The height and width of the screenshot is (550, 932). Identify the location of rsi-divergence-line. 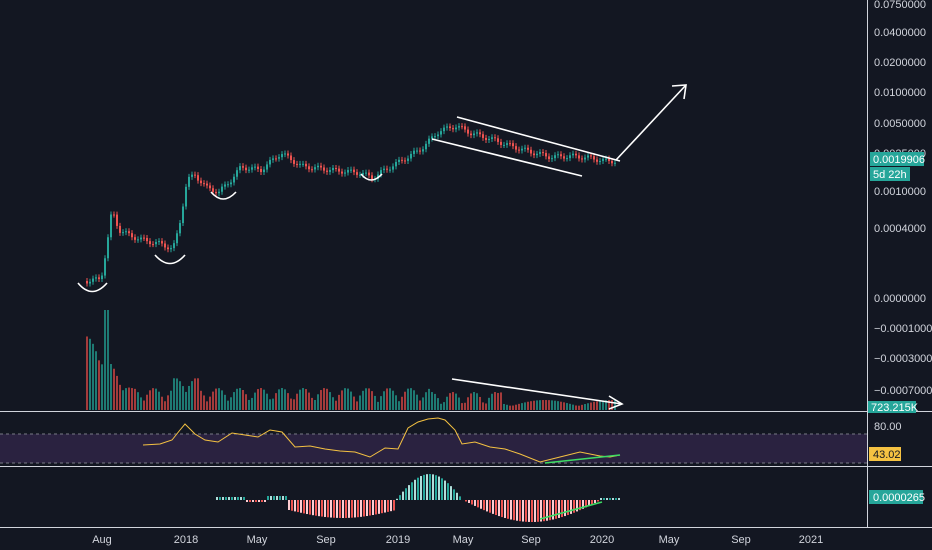
(582, 459).